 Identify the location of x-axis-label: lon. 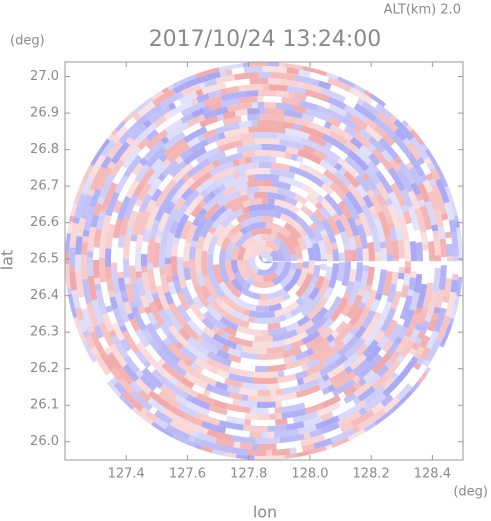
(265, 512).